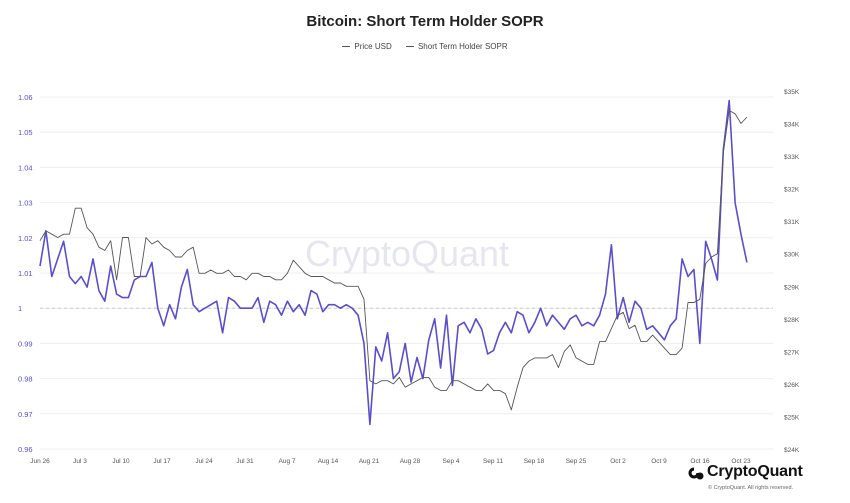 The image size is (850, 503). I want to click on x-axis-tick-label: Sep 11, so click(493, 461).